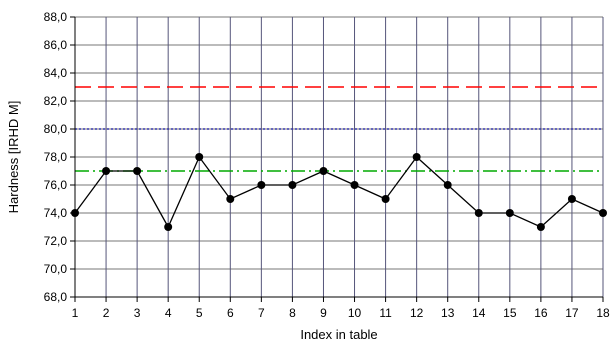 The image size is (612, 346). I want to click on x-tick-label: 9, so click(323, 313).